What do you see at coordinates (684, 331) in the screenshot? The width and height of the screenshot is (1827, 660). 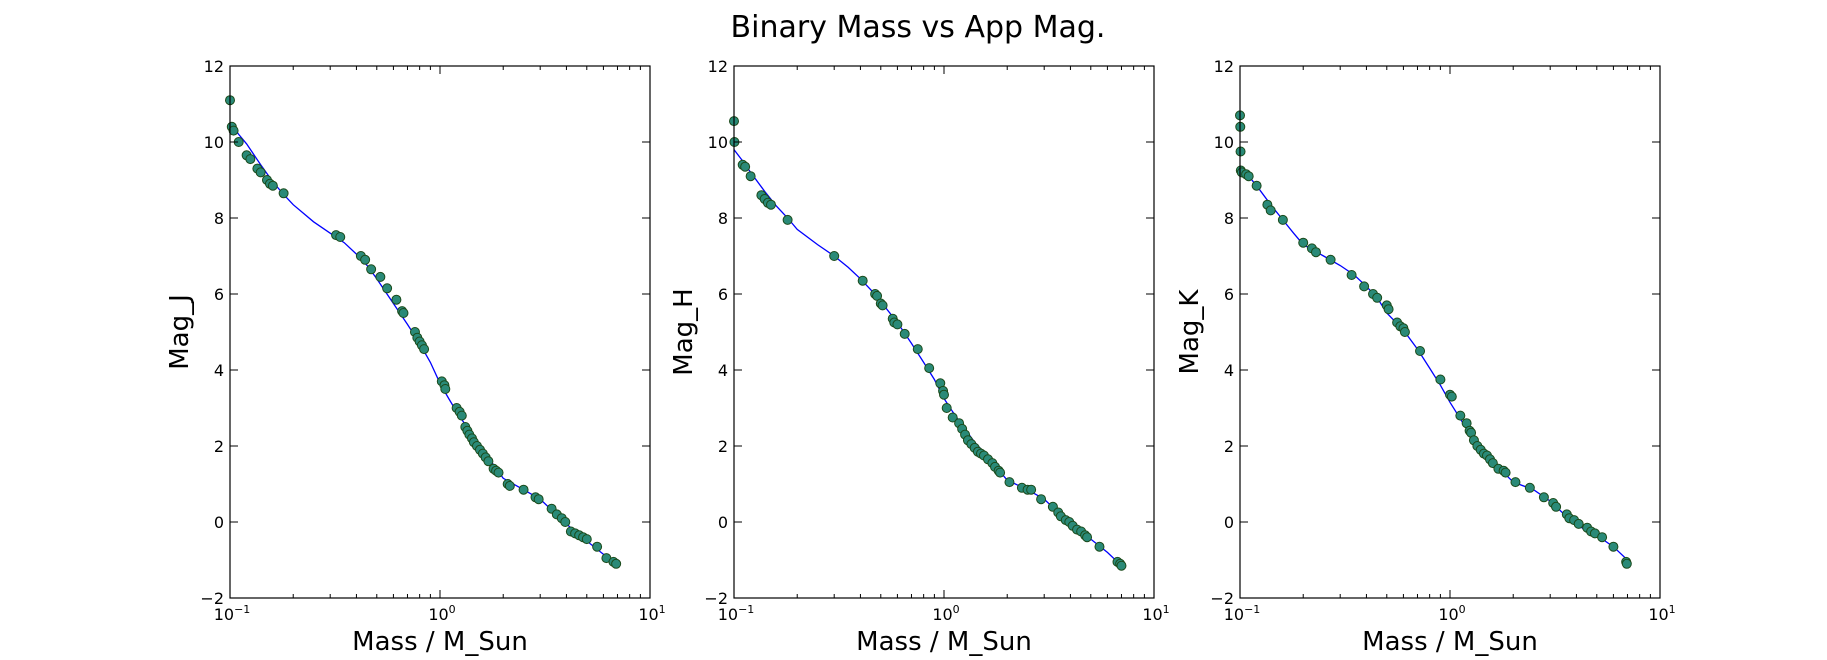 I see `y-axis-label: Mag_H` at bounding box center [684, 331].